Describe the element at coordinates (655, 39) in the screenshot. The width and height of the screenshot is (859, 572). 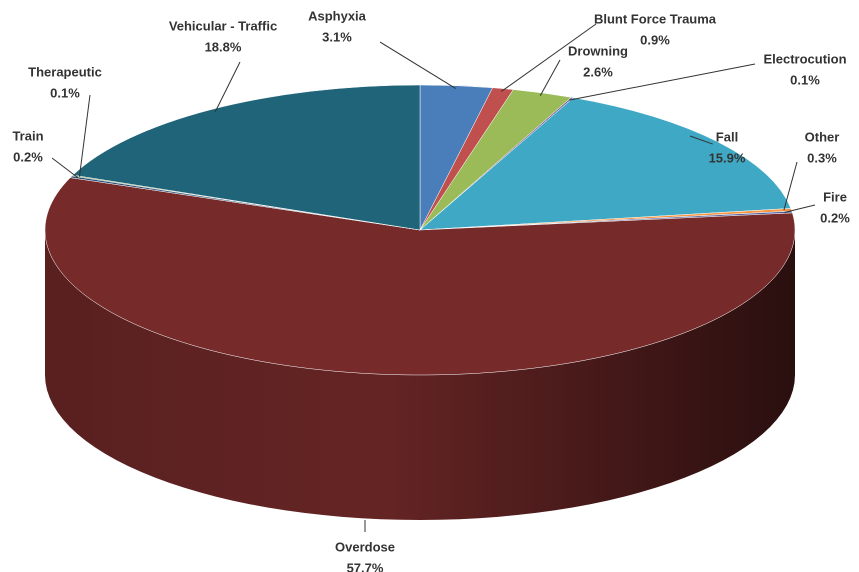
I see `data-label-value: 0.9%` at that location.